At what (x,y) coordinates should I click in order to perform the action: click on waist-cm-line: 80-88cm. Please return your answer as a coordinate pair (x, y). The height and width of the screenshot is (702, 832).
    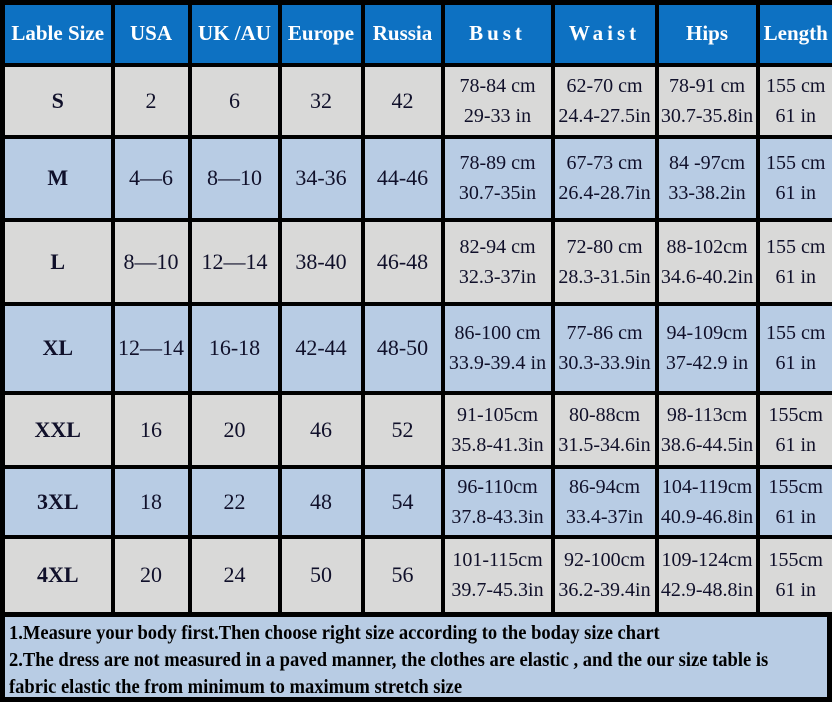
    Looking at the image, I should click on (604, 414).